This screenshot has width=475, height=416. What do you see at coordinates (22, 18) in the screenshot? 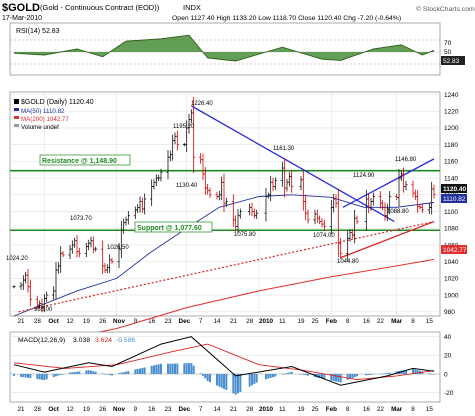
I see `chart-date: 17-Mar-2010` at bounding box center [22, 18].